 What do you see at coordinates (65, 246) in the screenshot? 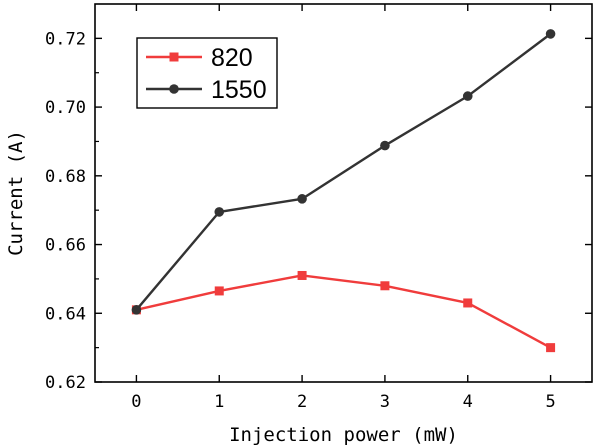
I see `y-tick-label: 0.66` at bounding box center [65, 246].